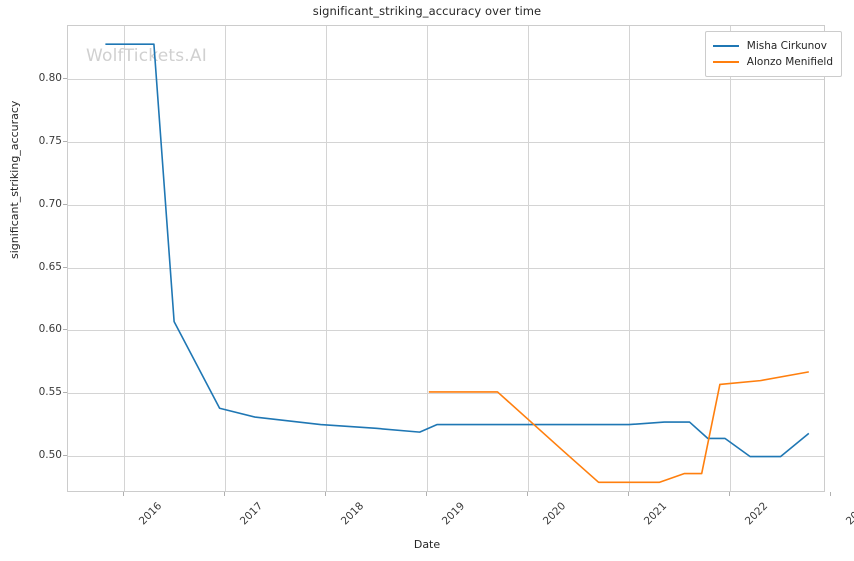  Describe the element at coordinates (251, 514) in the screenshot. I see `x-tick-label: 2017` at that location.